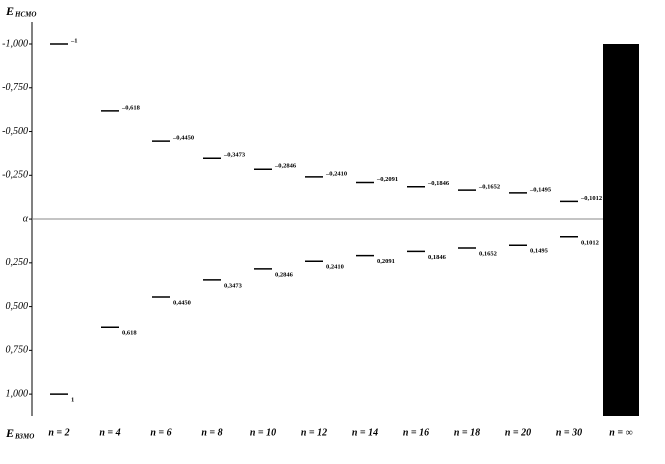 The image size is (665, 464). What do you see at coordinates (621, 230) in the screenshot?
I see `band` at bounding box center [621, 230].